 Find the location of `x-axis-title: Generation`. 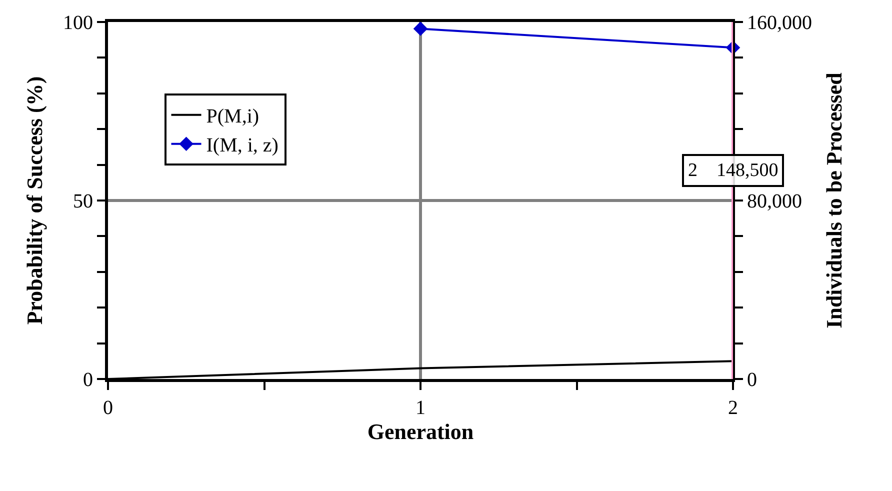

x-axis-title: Generation is located at coordinates (420, 431).